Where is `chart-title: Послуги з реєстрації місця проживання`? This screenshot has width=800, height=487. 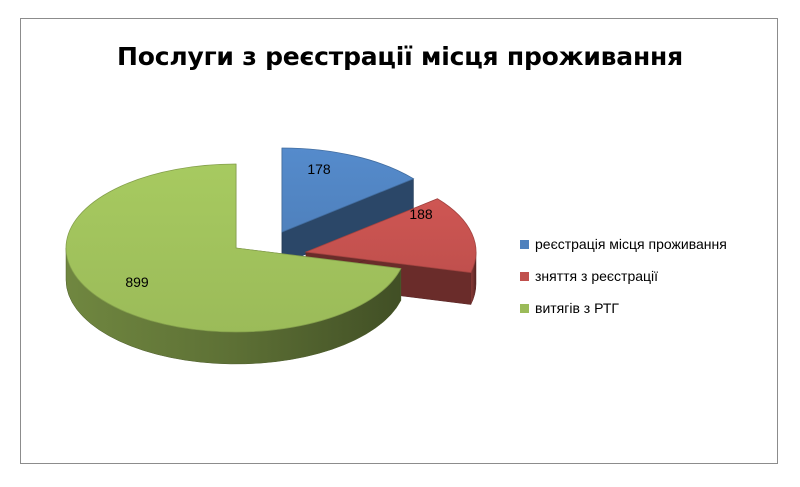
chart-title: Послуги з реєстрації місця проживання is located at coordinates (400, 56).